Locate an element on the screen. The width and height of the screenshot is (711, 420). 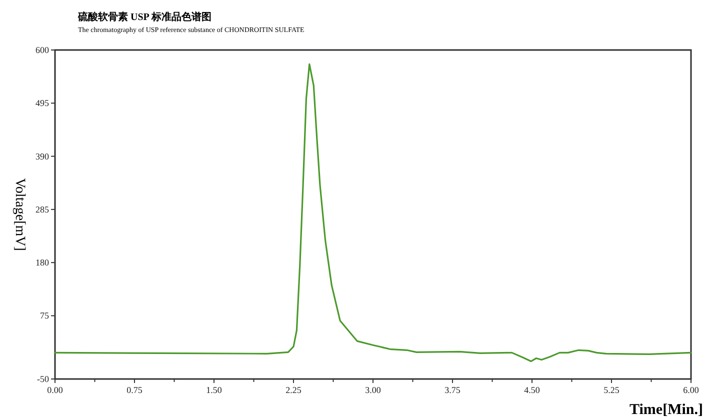
x-tick-label: 5.25 is located at coordinates (612, 390).